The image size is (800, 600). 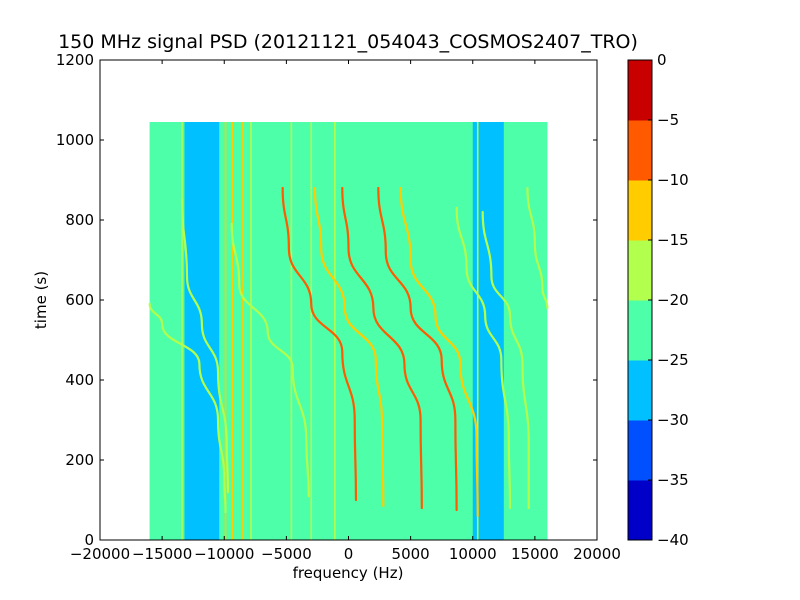 I want to click on colorbar-tick-label: −40, so click(x=673, y=540).